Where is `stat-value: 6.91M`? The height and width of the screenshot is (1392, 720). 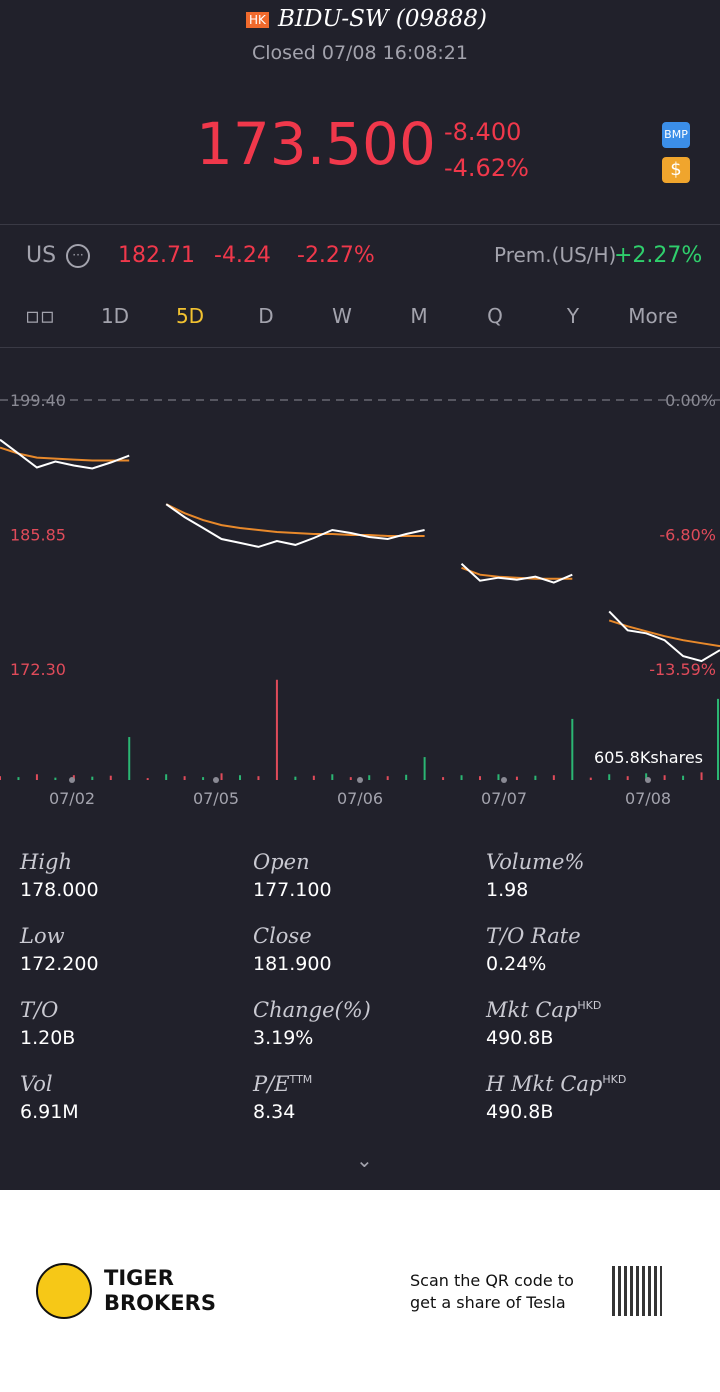 stat-value: 6.91M is located at coordinates (49, 1112).